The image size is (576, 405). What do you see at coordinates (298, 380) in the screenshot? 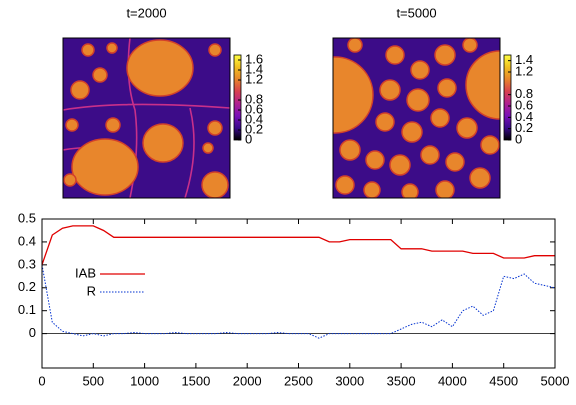
I see `x-tick-label: 2500` at bounding box center [298, 380].